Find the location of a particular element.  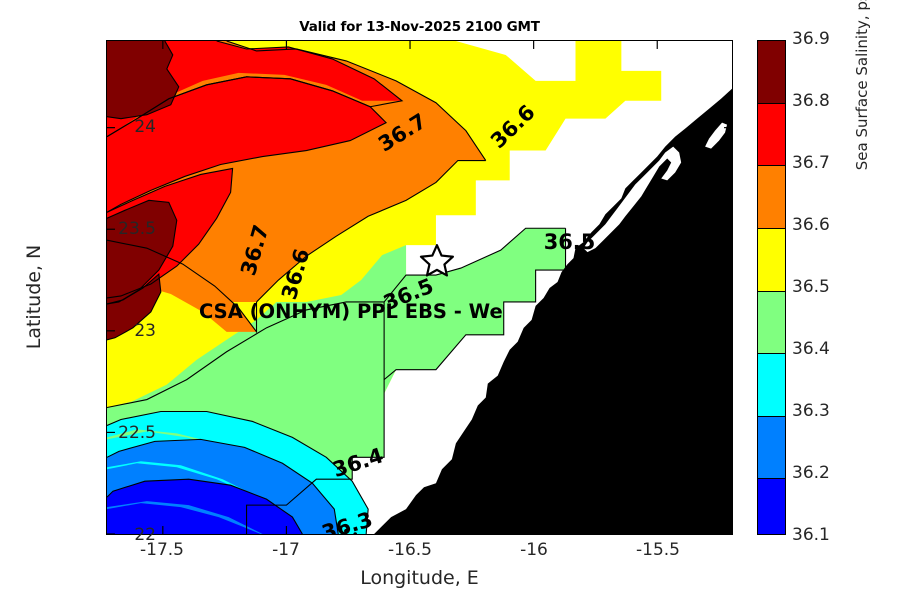

ytick-label: 22 is located at coordinates (145, 535).